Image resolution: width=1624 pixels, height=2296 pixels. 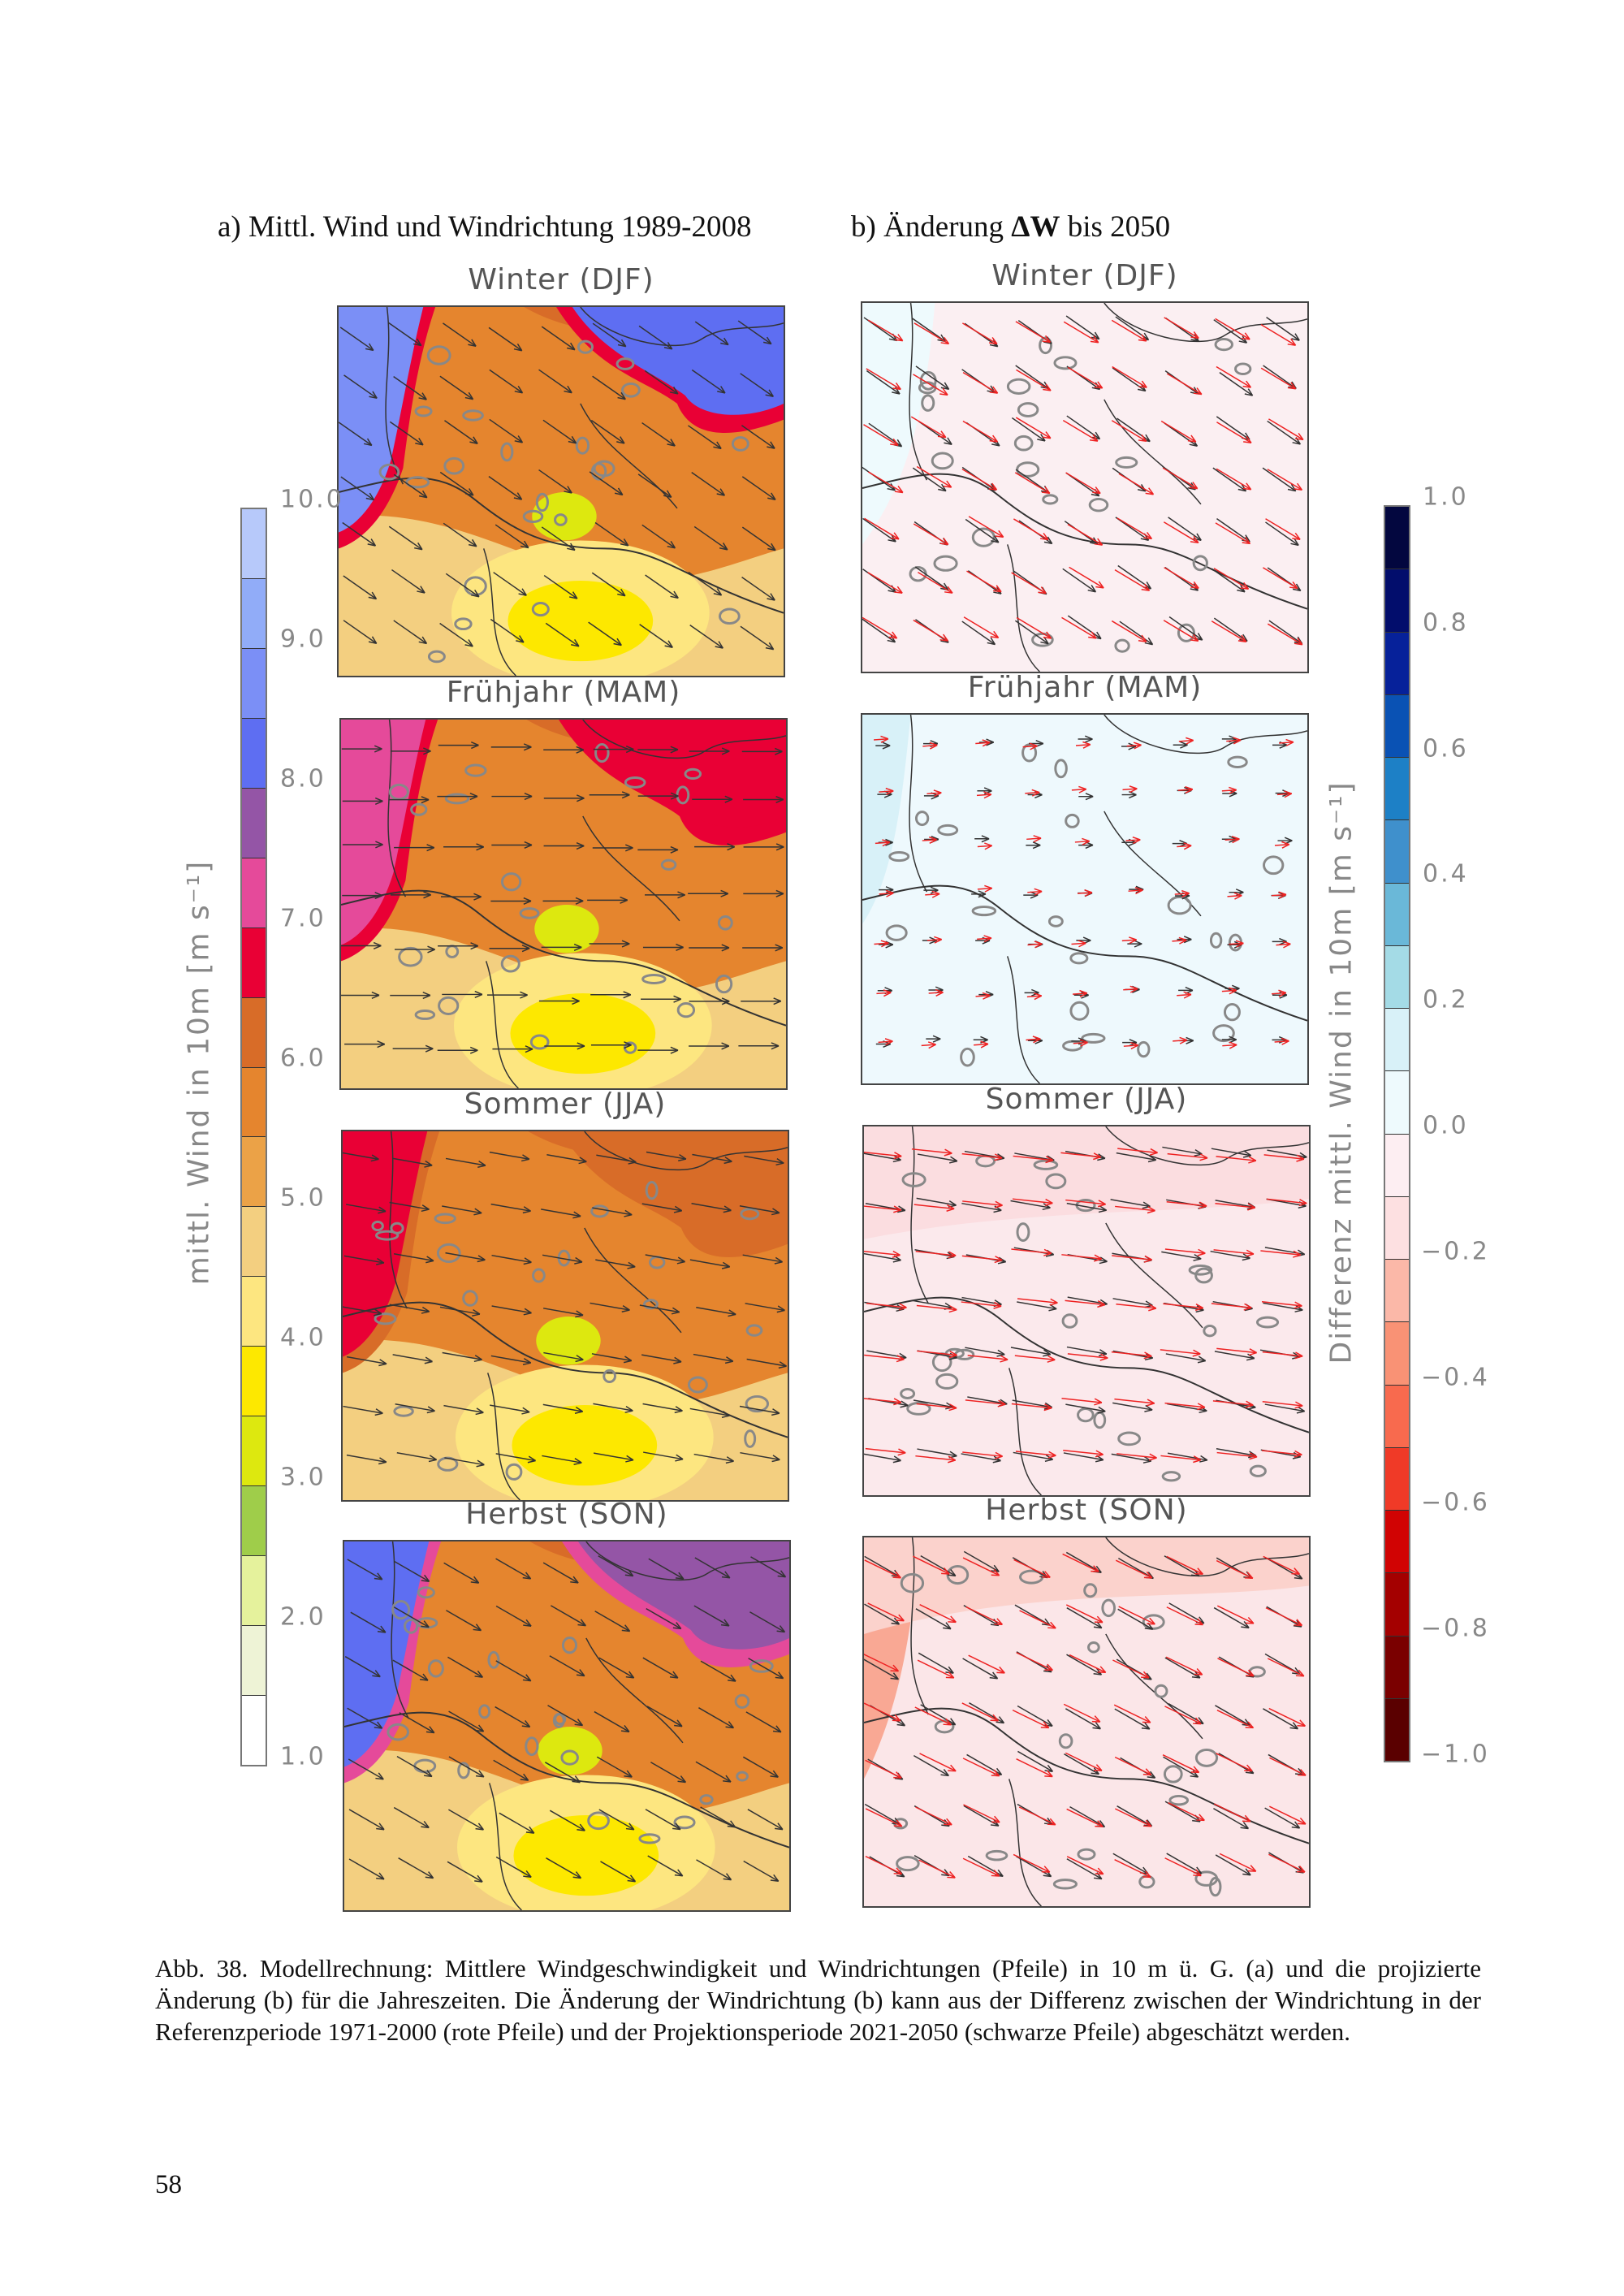 What do you see at coordinates (1341, 1072) in the screenshot?
I see `wind-change-colorbar-label: Differenz mittl. Wind in 10m [m s⁻¹]` at bounding box center [1341, 1072].